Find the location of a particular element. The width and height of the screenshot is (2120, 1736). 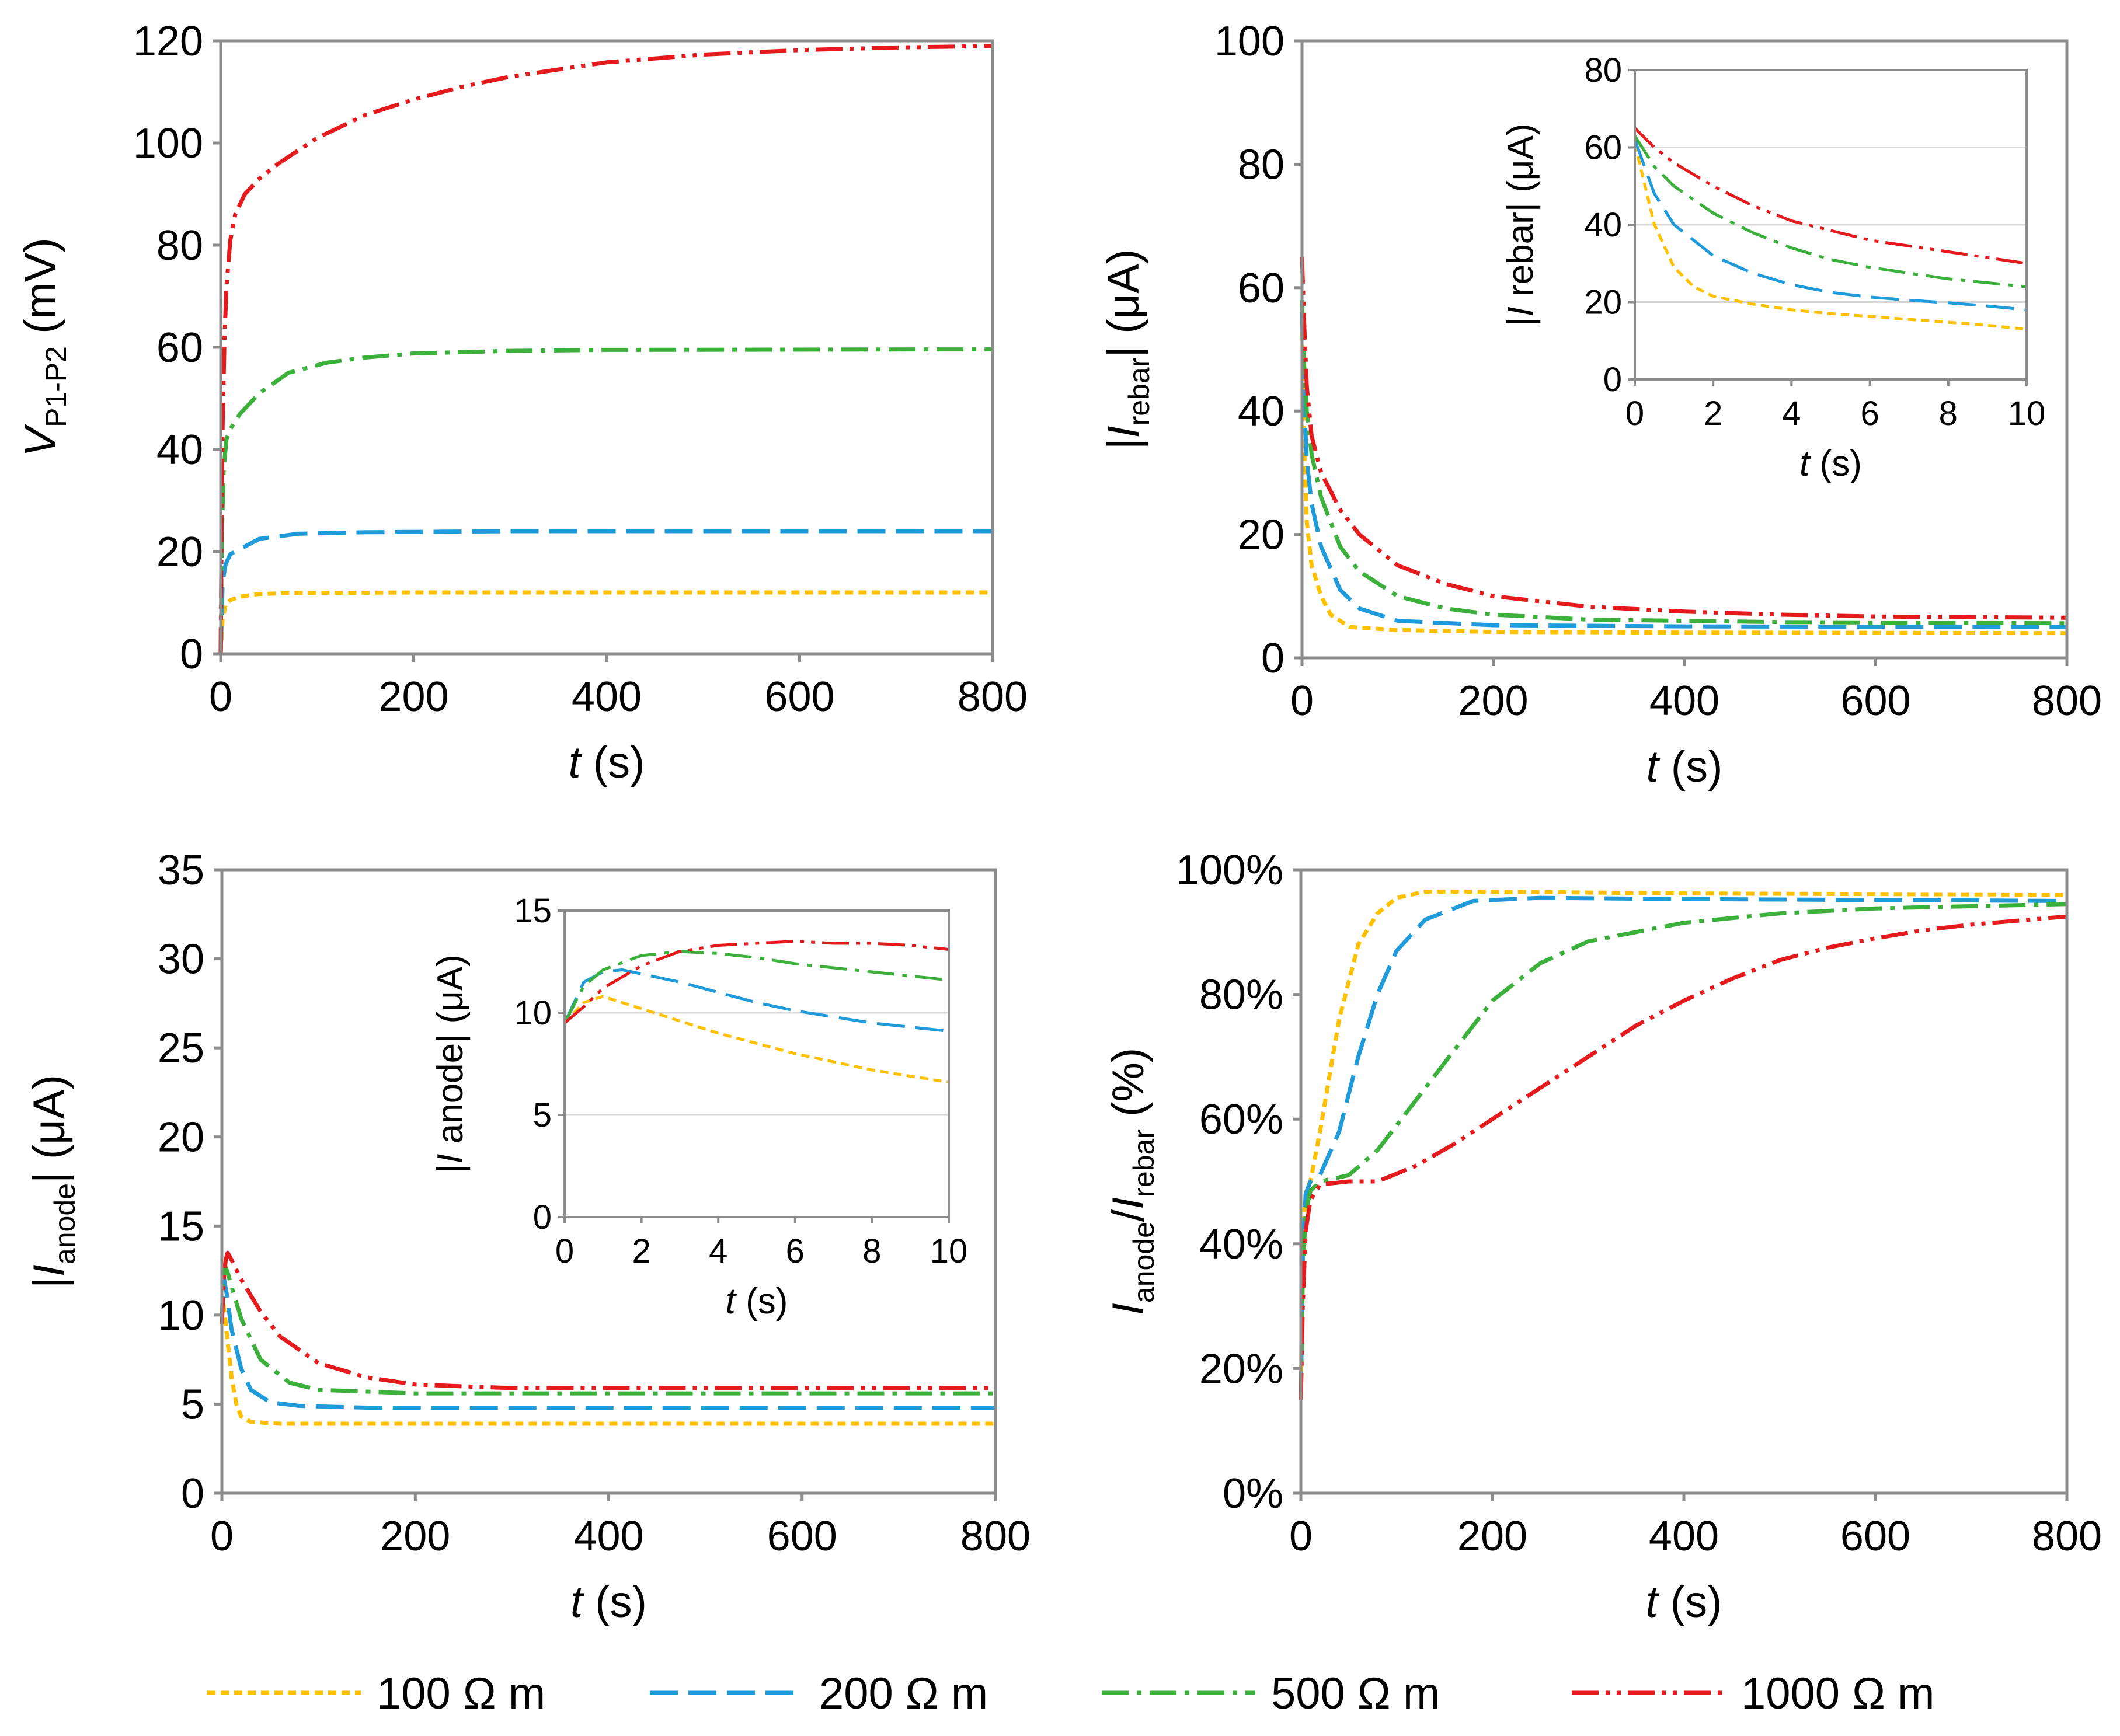

y-axis-label: |I anode| (μA) is located at coordinates (450, 1063).